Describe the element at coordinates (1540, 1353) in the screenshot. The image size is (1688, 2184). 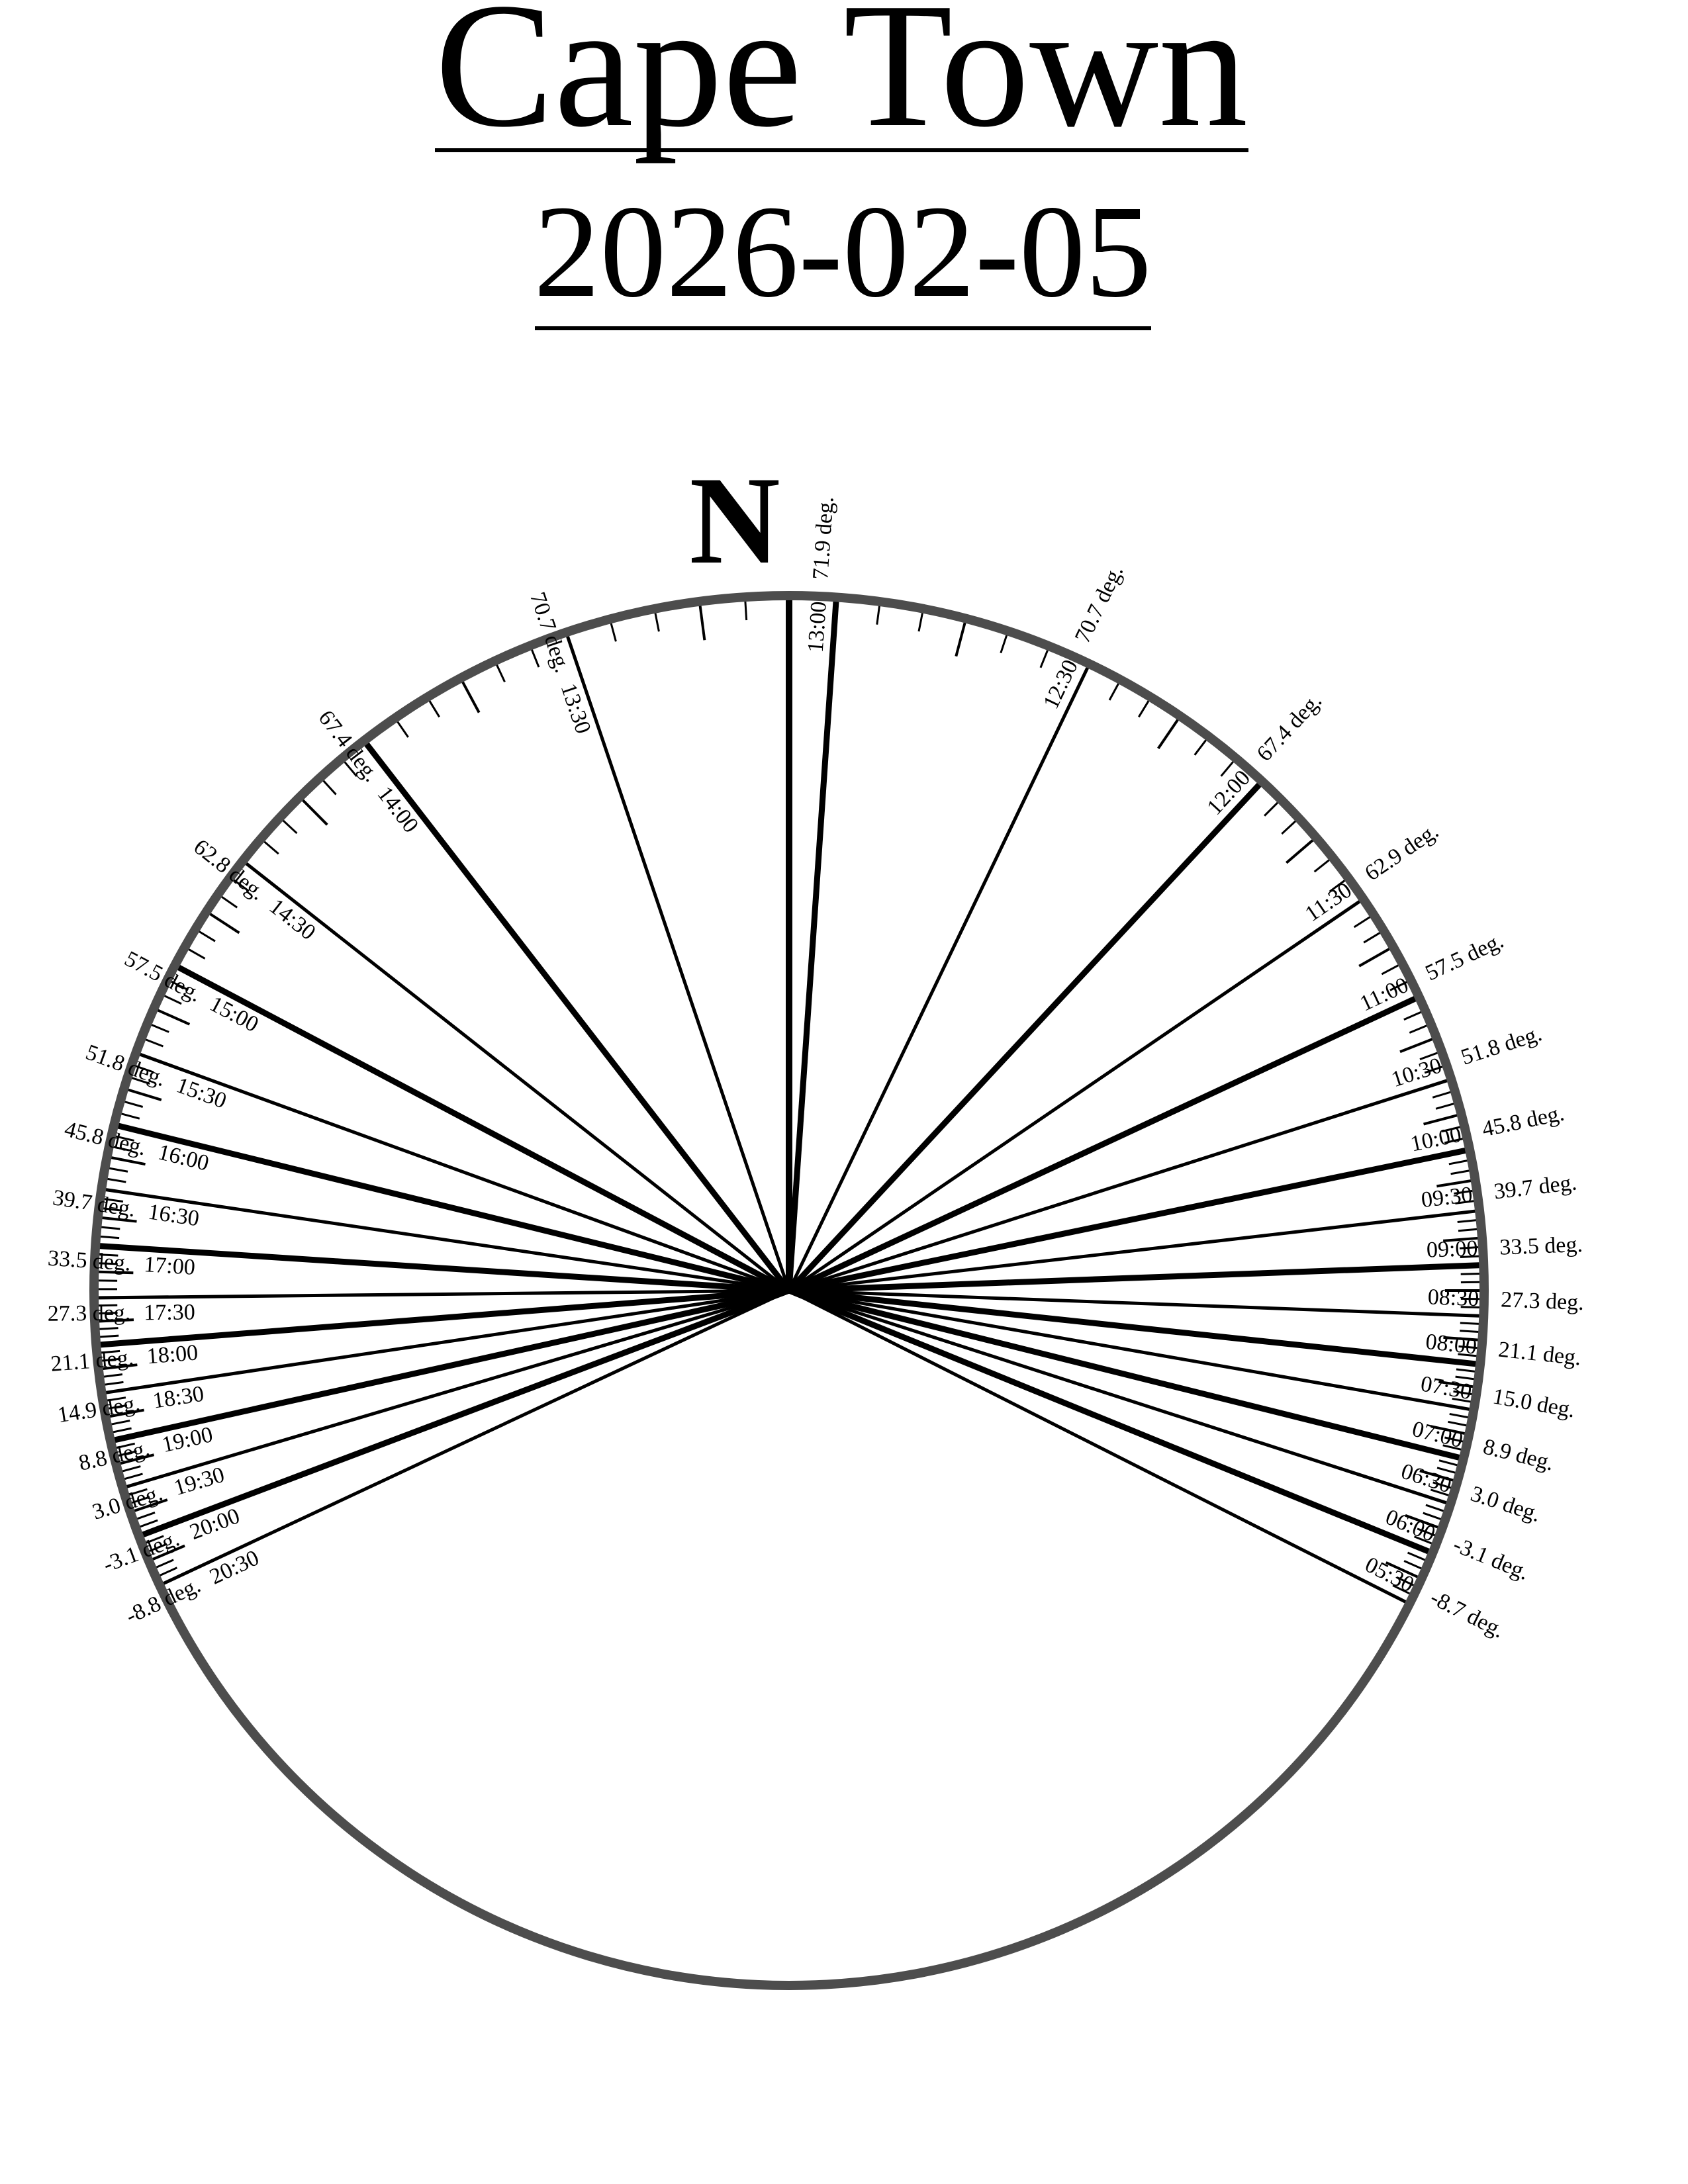
I see `altitude-label: 21.1 deg.` at that location.